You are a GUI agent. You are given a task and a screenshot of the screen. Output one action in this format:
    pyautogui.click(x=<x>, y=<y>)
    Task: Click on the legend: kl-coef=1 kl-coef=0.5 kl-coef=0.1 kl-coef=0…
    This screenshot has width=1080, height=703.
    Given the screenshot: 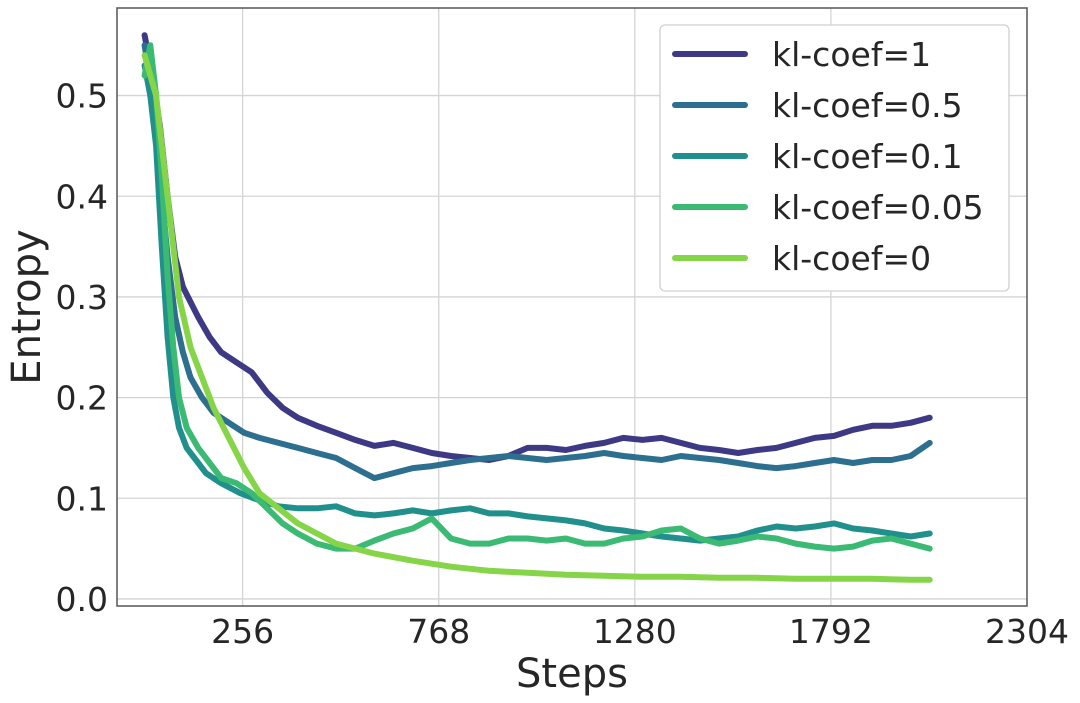 What is the action you would take?
    pyautogui.click(x=834, y=158)
    